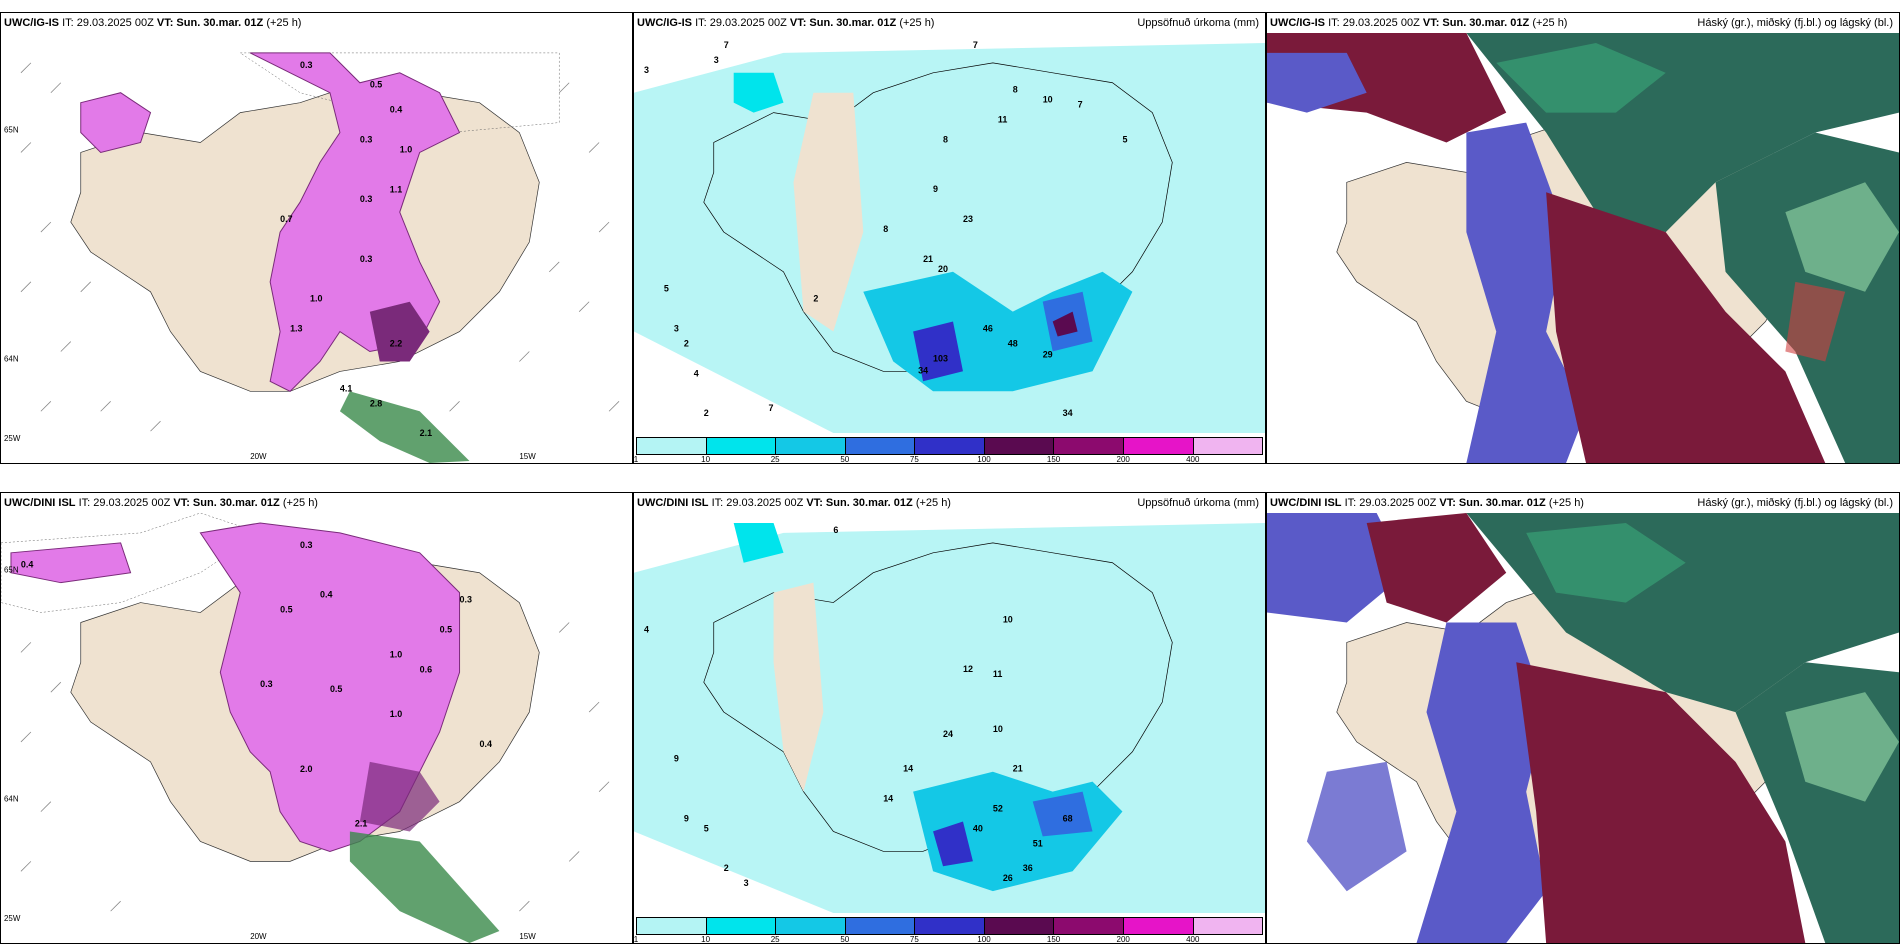 Image resolution: width=1900 pixels, height=950 pixels. What do you see at coordinates (949, 448) in the screenshot?
I see `colorbar: 1 10 25 50 75 100 150 200 400` at bounding box center [949, 448].